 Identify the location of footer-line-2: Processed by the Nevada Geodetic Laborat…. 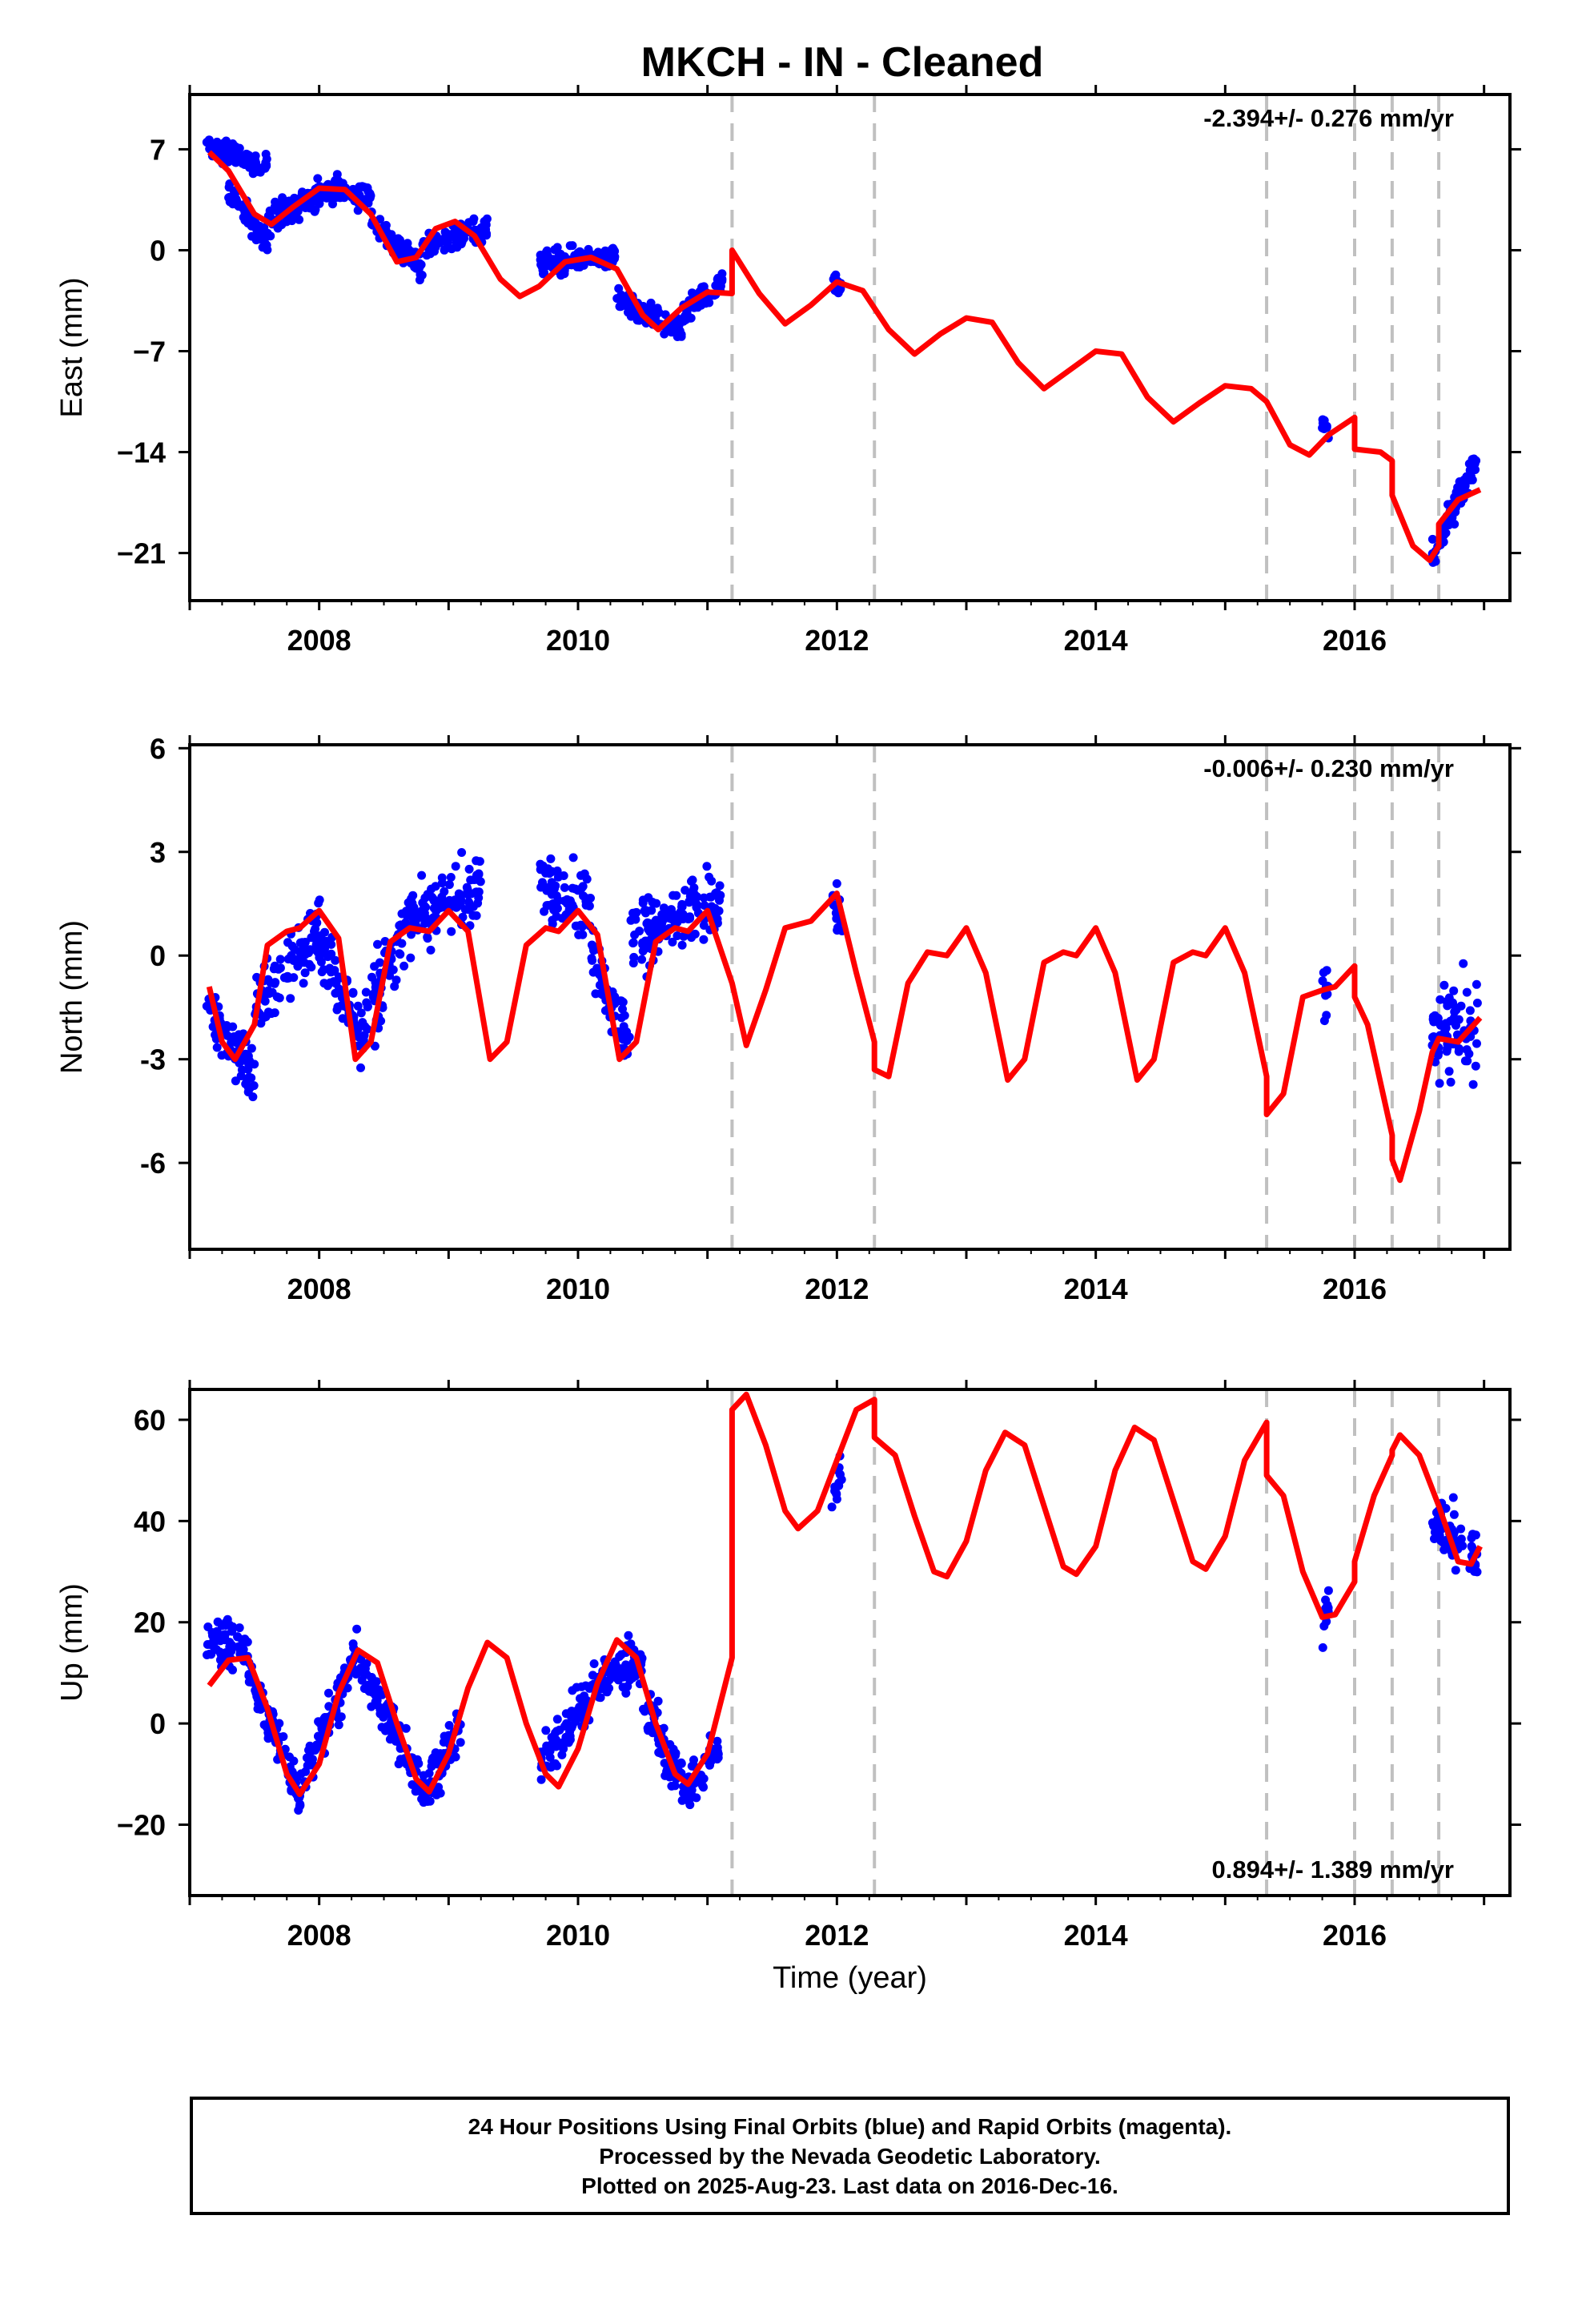
(850, 2156).